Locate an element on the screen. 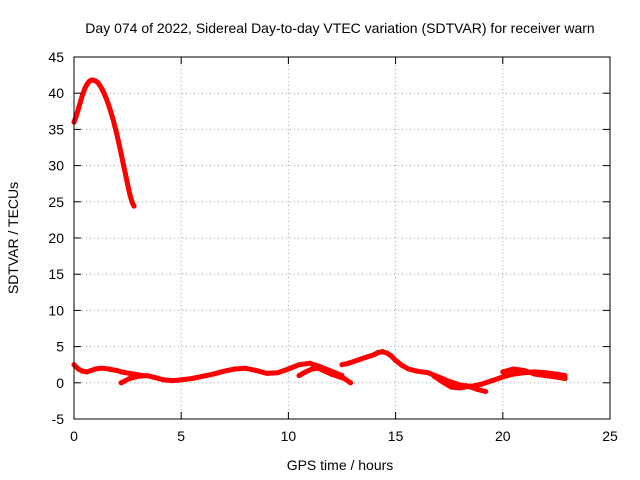  y-tick-label: 30 is located at coordinates (56, 166).